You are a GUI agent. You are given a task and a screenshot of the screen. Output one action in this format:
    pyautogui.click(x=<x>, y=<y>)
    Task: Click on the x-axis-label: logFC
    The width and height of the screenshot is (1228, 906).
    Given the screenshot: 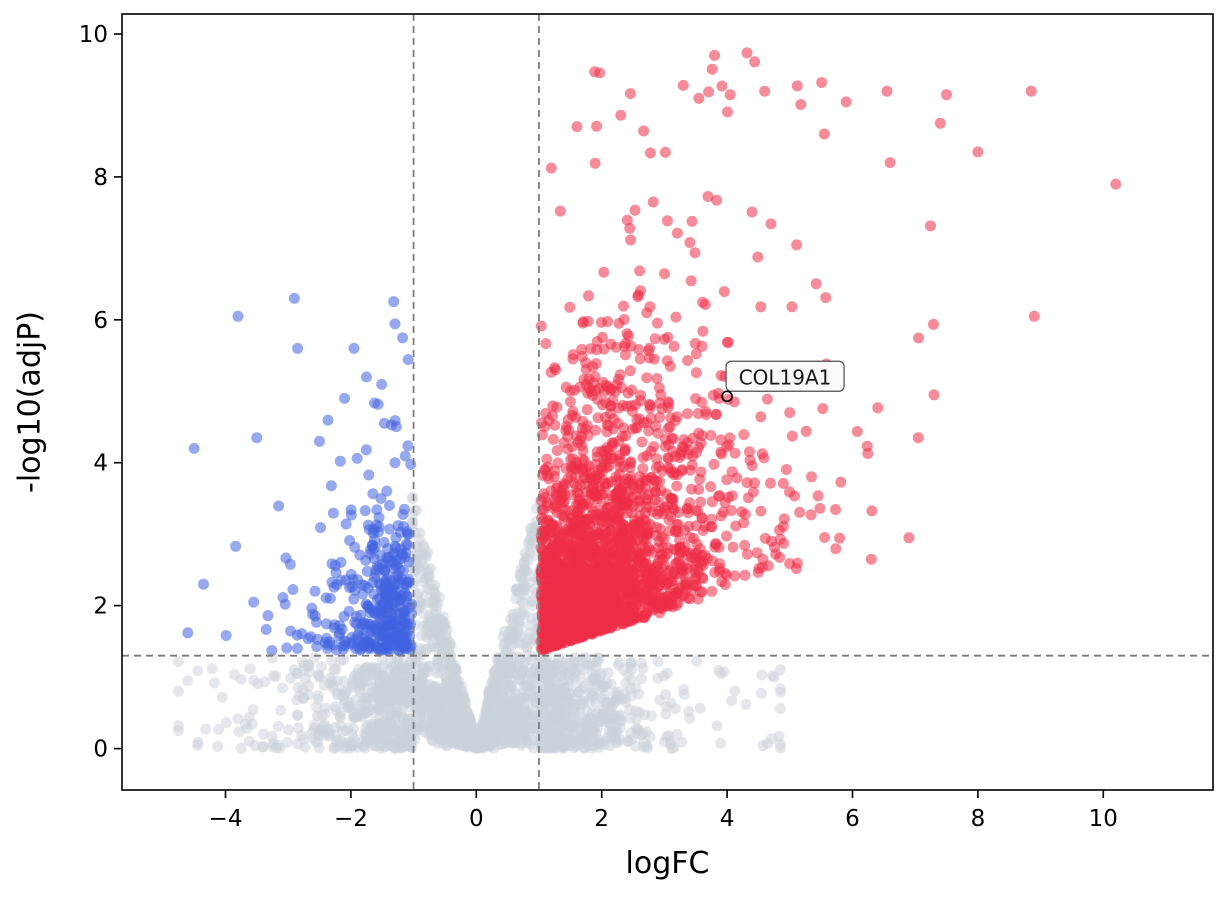 What is the action you would take?
    pyautogui.click(x=667, y=863)
    